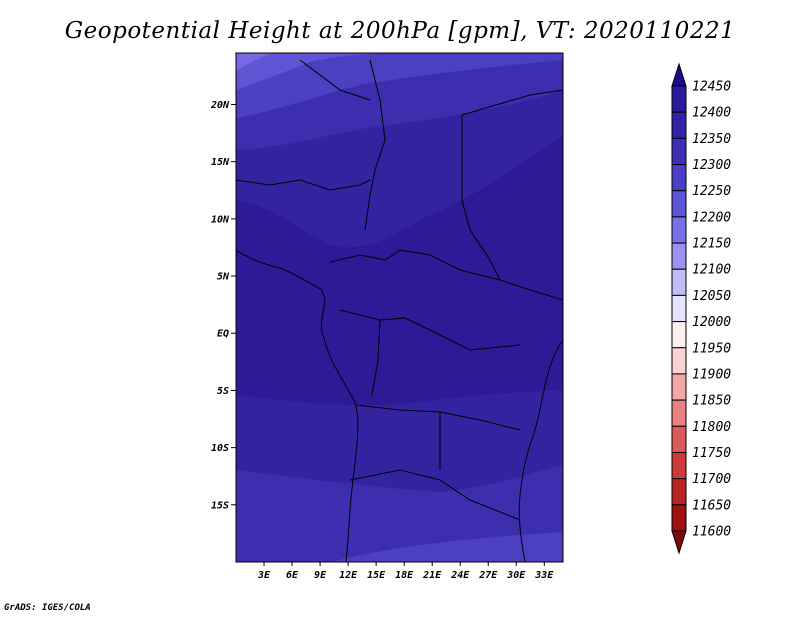 The height and width of the screenshot is (618, 800). What do you see at coordinates (404, 575) in the screenshot?
I see `lon-tick-label-5: 18E` at bounding box center [404, 575].